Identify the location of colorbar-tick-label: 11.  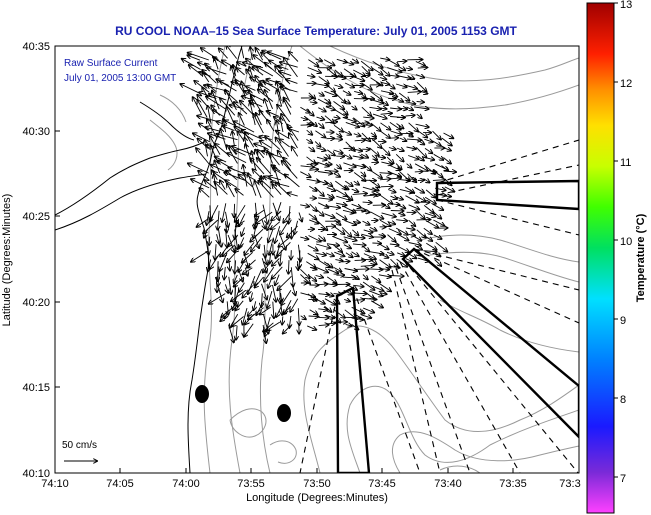
(625, 163).